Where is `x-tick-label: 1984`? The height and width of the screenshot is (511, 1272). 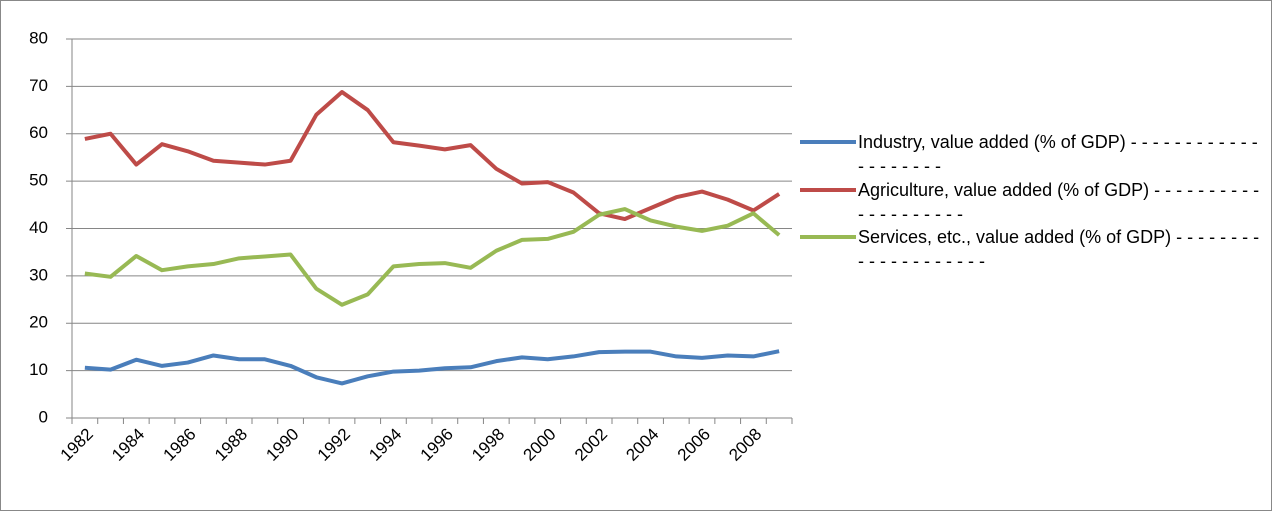
x-tick-label: 1984 is located at coordinates (128, 445).